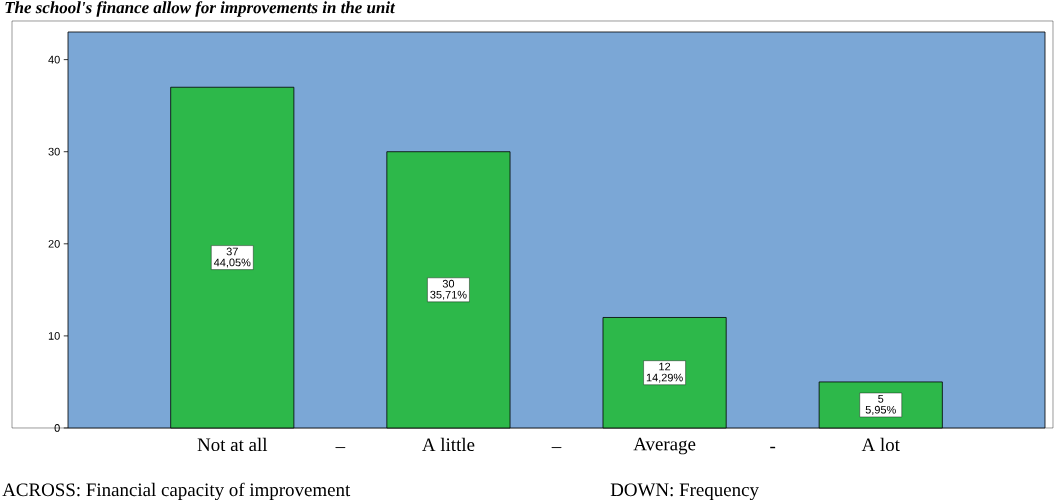  I want to click on y-tick-label: 40, so click(54, 59).